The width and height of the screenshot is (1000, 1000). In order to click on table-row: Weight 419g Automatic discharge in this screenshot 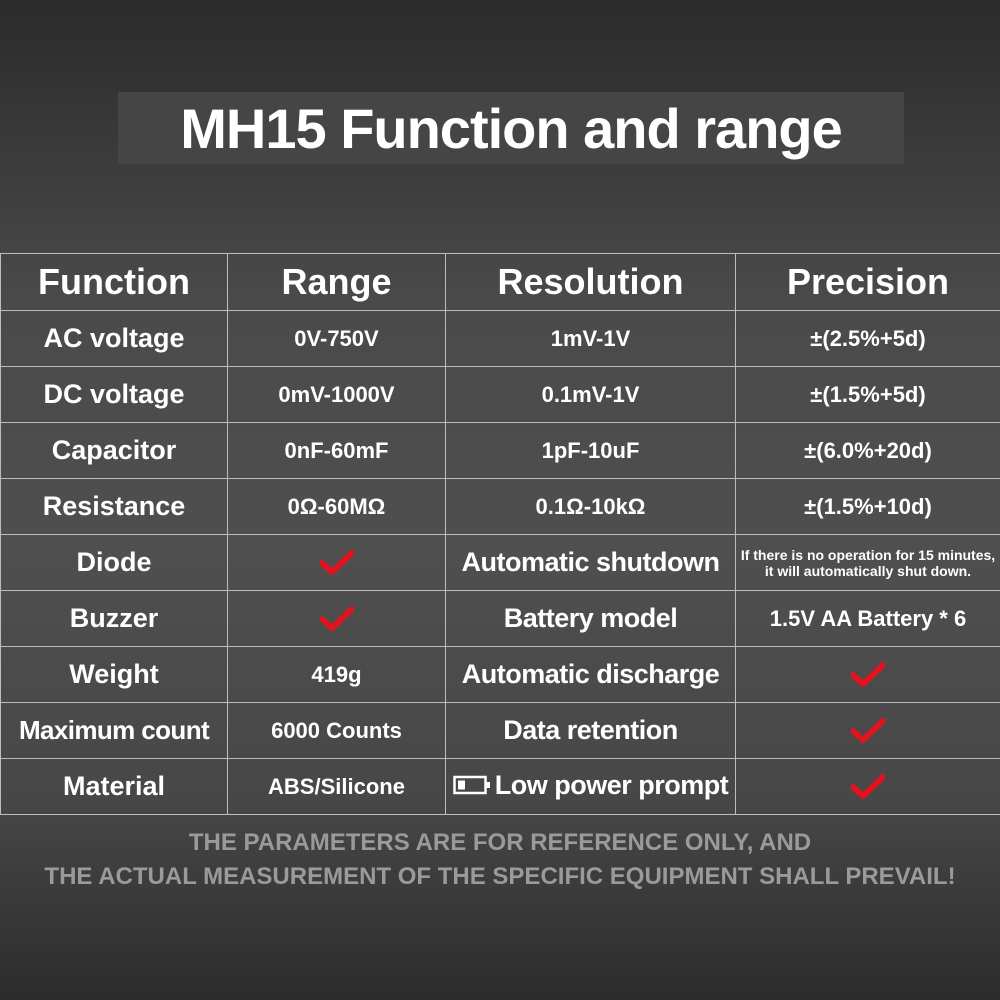, I will do `click(500, 674)`.